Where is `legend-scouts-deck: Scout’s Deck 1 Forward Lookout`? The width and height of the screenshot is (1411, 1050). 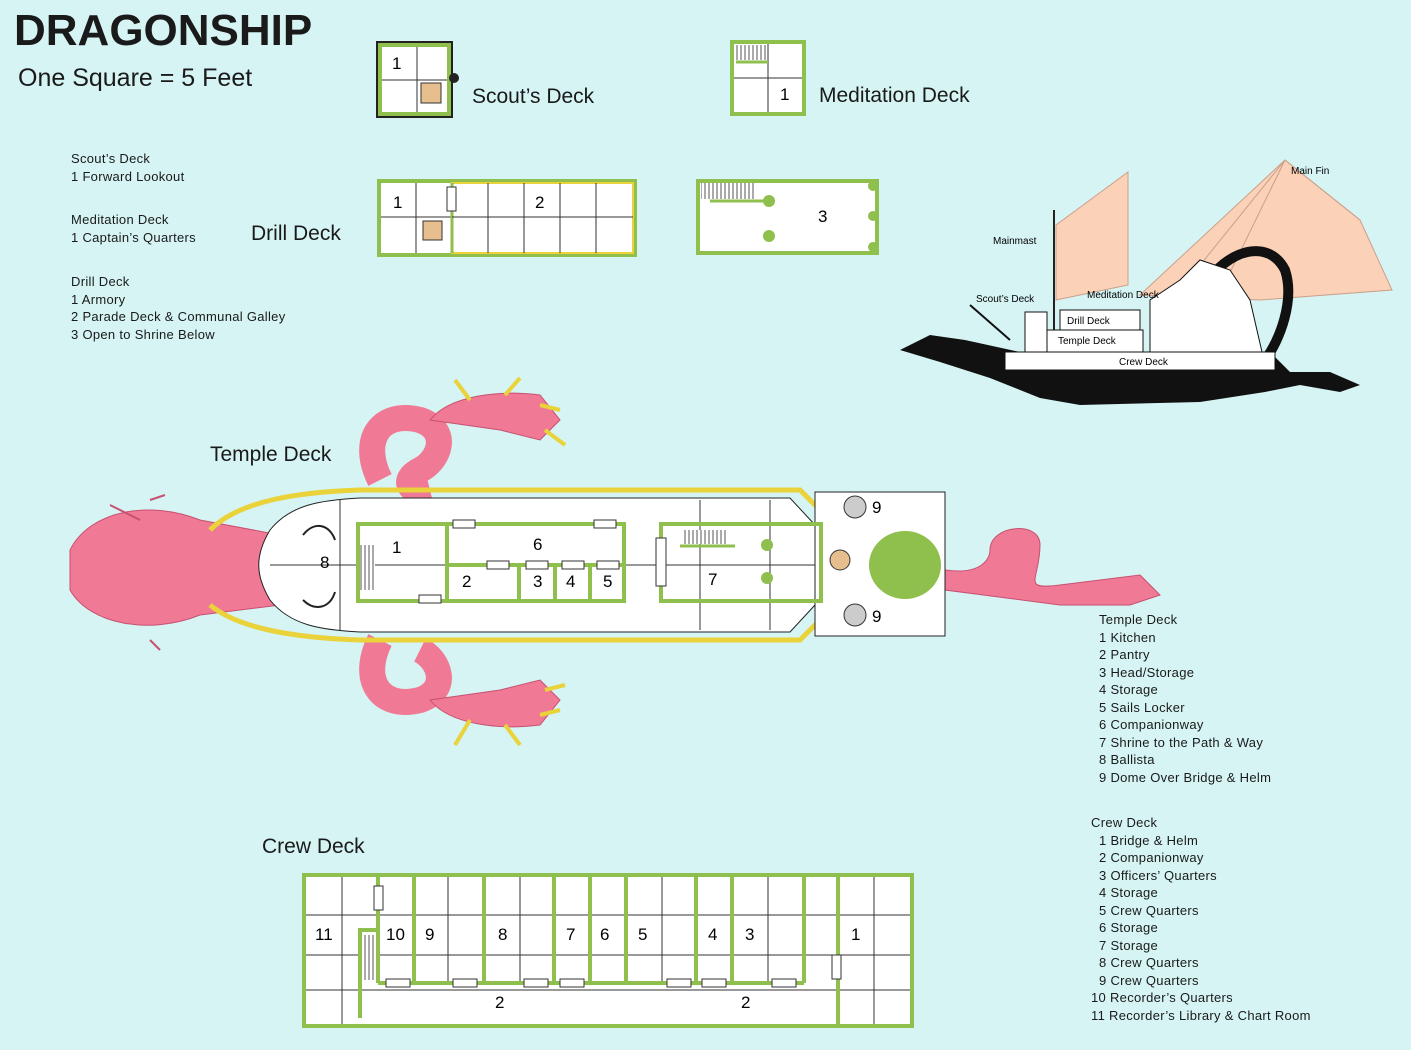
legend-scouts-deck: Scout’s Deck 1 Forward Lookout is located at coordinates (128, 167).